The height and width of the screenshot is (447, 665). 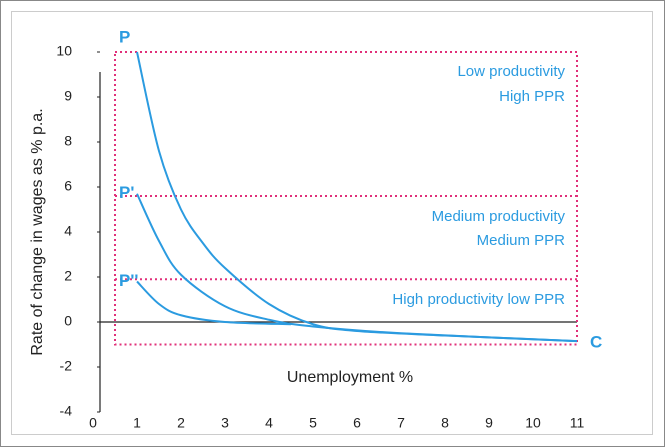 What do you see at coordinates (357, 423) in the screenshot?
I see `x-tick-label: 6` at bounding box center [357, 423].